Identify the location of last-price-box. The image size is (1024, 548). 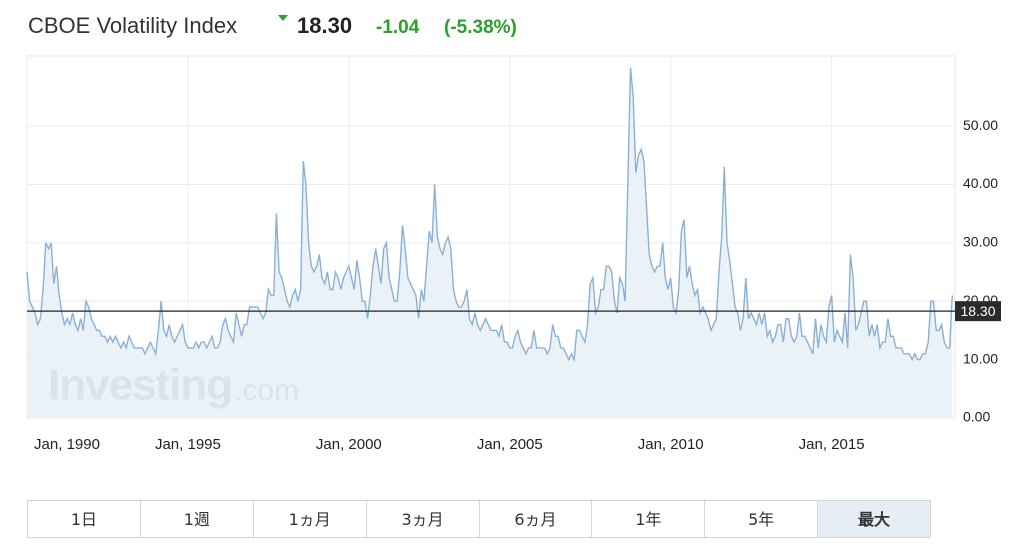
(978, 311).